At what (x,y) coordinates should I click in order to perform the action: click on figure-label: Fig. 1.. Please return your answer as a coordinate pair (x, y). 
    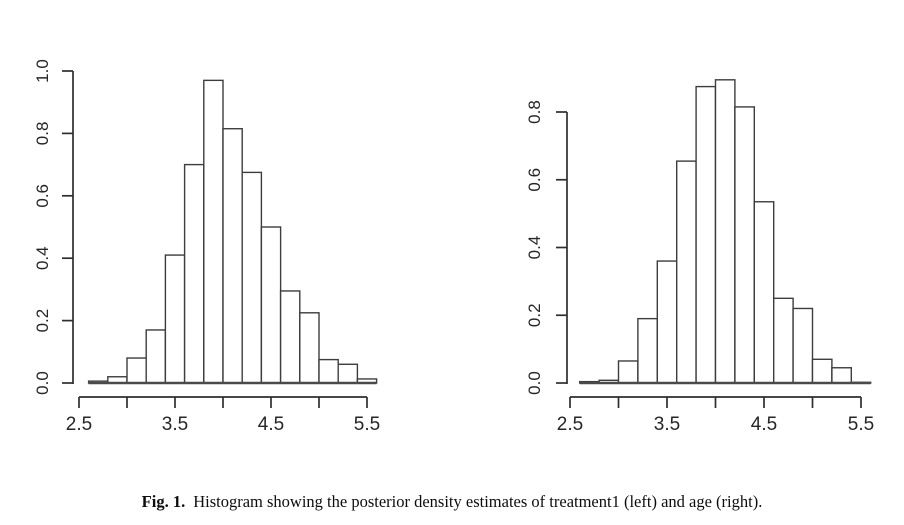
    Looking at the image, I should click on (163, 501).